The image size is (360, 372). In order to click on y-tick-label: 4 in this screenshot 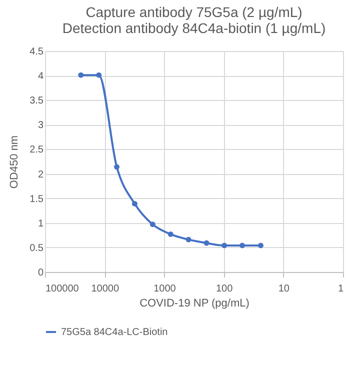, I will do `click(41, 76)`.